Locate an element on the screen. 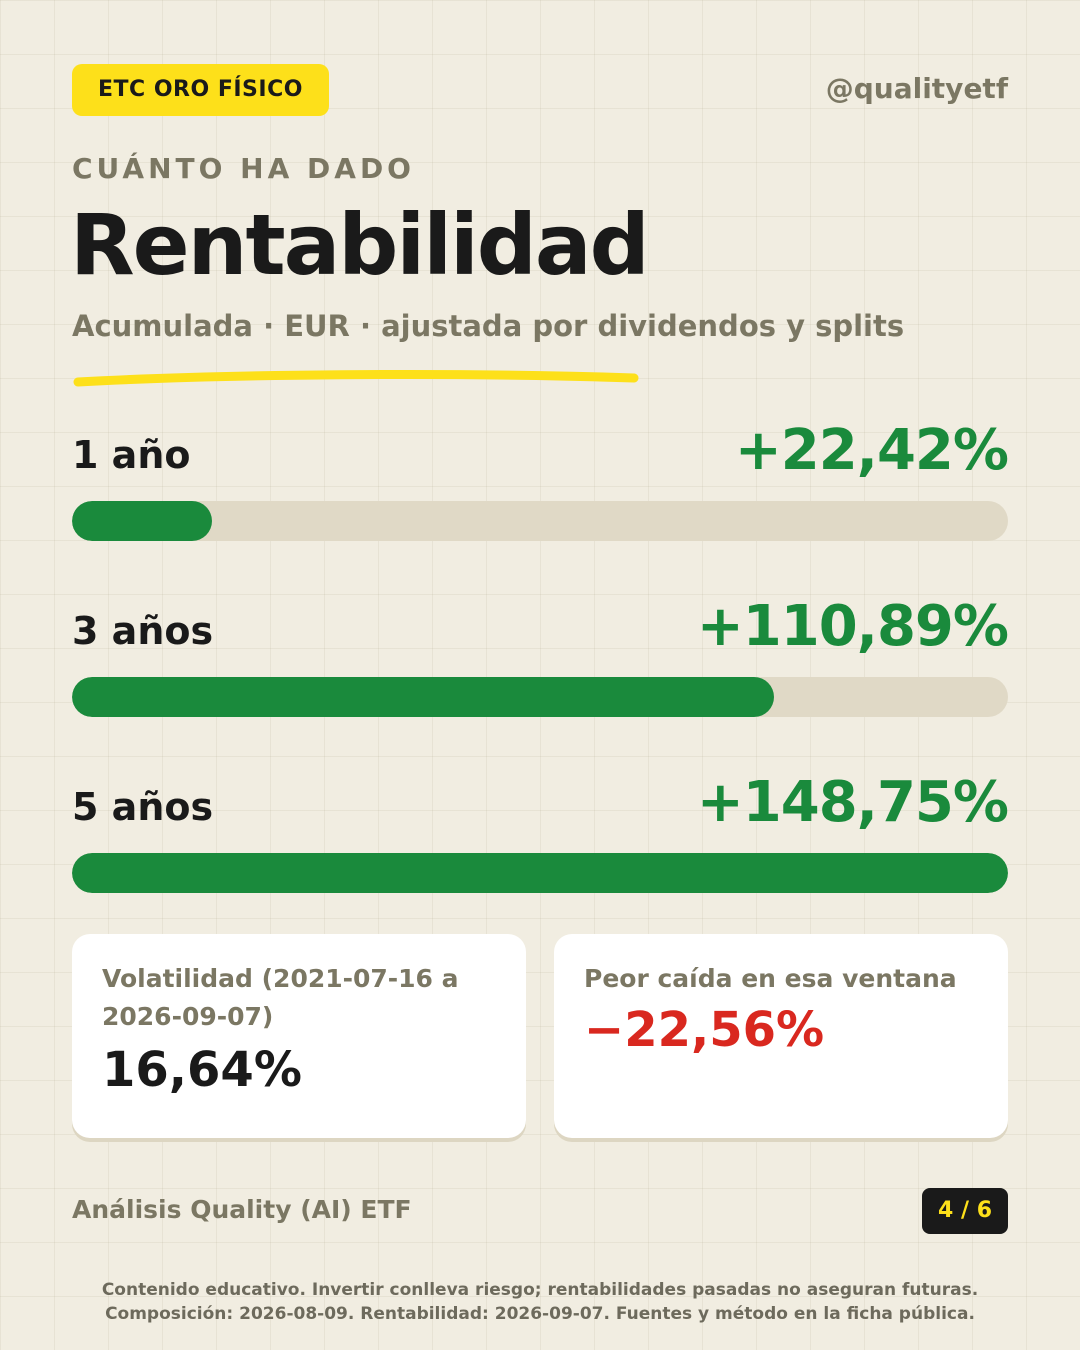 The image size is (1080, 1350). drawdown-value: −22,56% is located at coordinates (704, 1030).